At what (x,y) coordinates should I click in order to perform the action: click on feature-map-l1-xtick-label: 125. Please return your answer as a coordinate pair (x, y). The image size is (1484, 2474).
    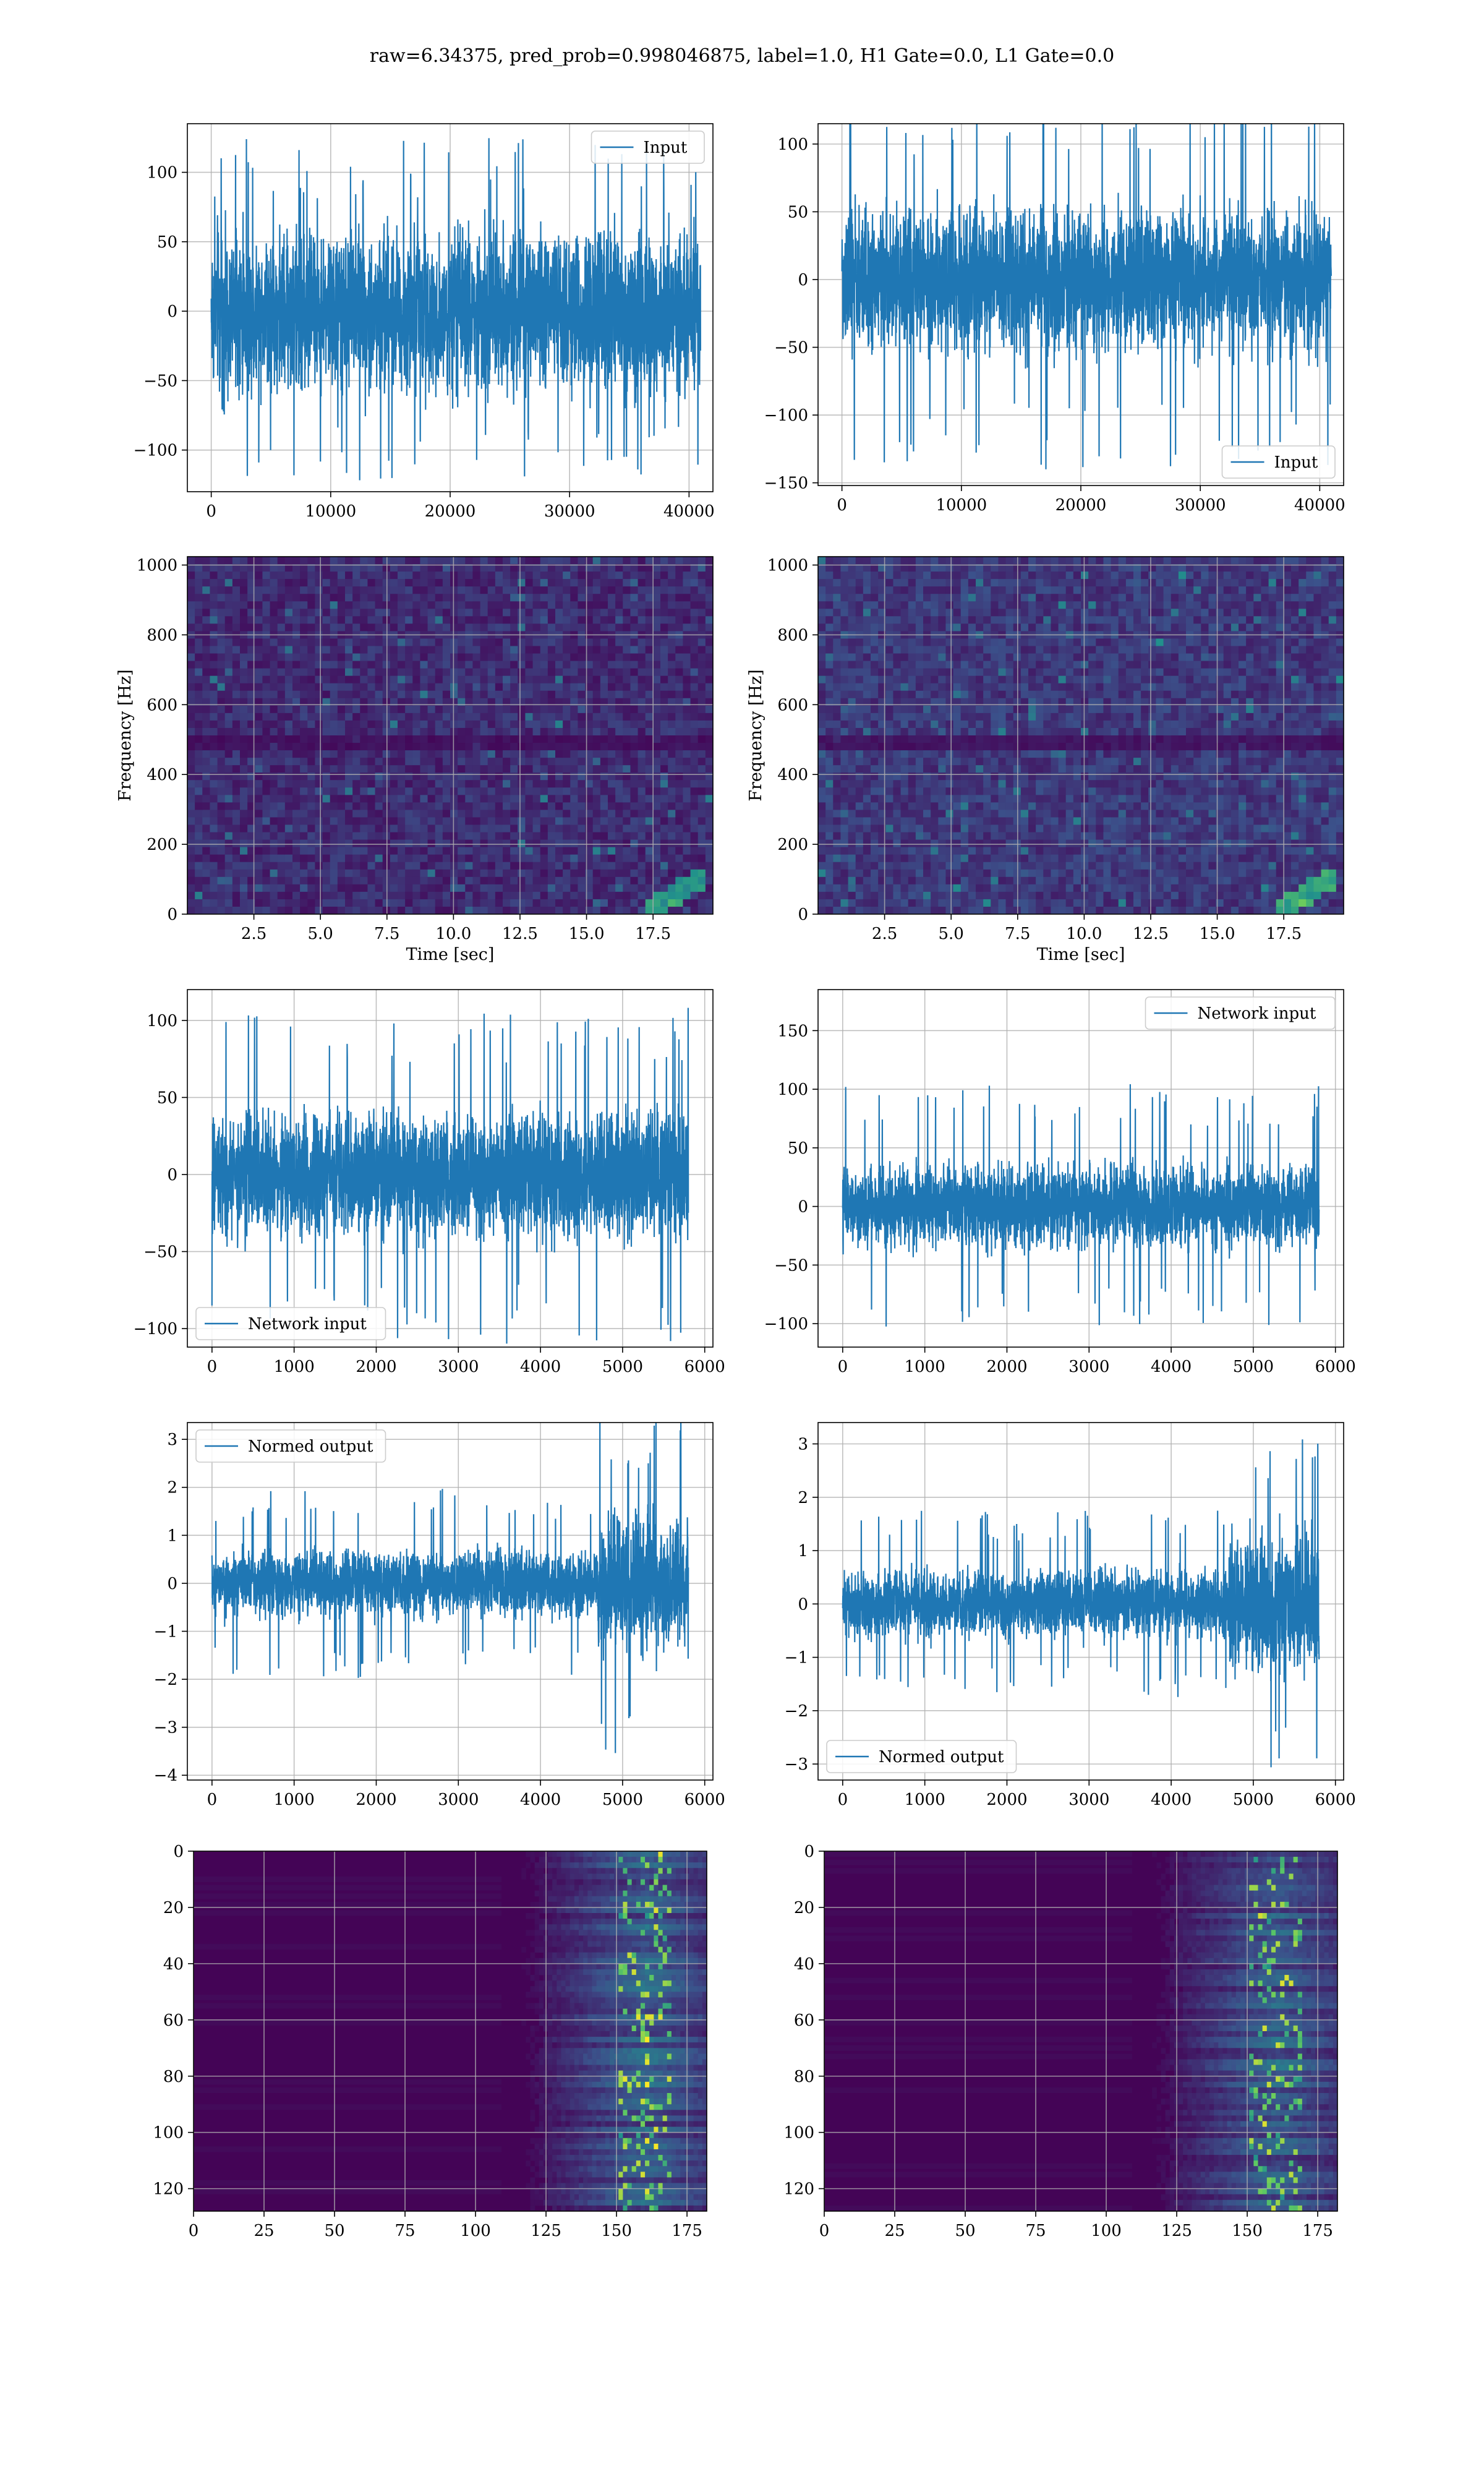
    Looking at the image, I should click on (1176, 2231).